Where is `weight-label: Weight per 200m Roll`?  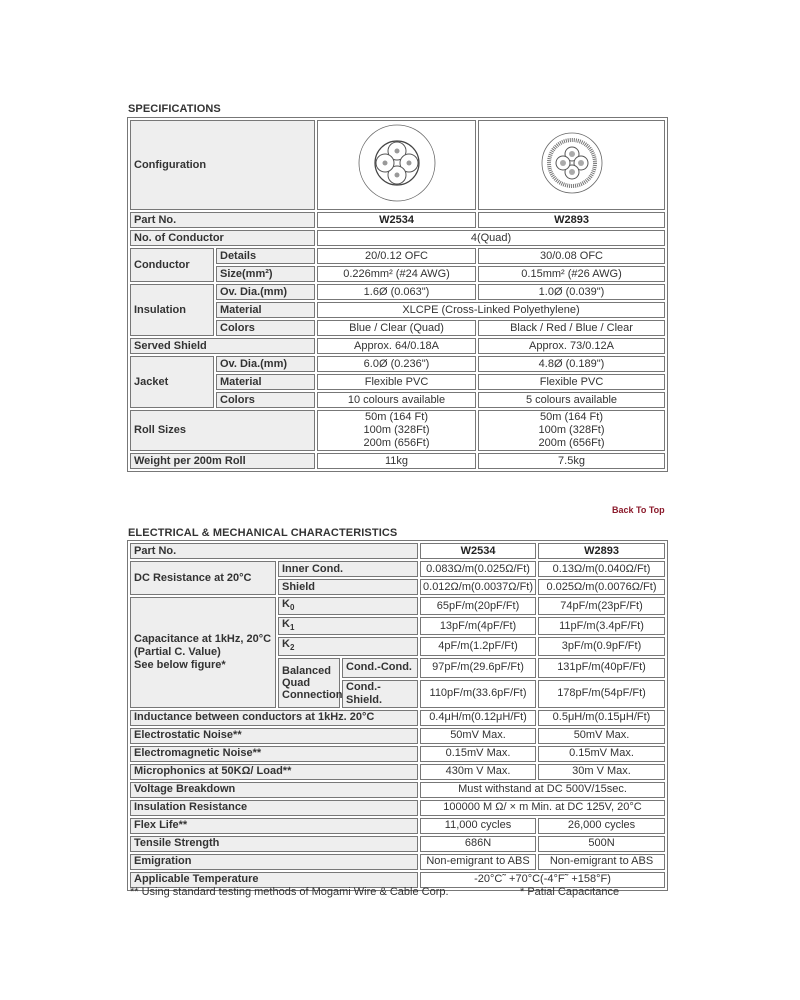 weight-label: Weight per 200m Roll is located at coordinates (223, 461).